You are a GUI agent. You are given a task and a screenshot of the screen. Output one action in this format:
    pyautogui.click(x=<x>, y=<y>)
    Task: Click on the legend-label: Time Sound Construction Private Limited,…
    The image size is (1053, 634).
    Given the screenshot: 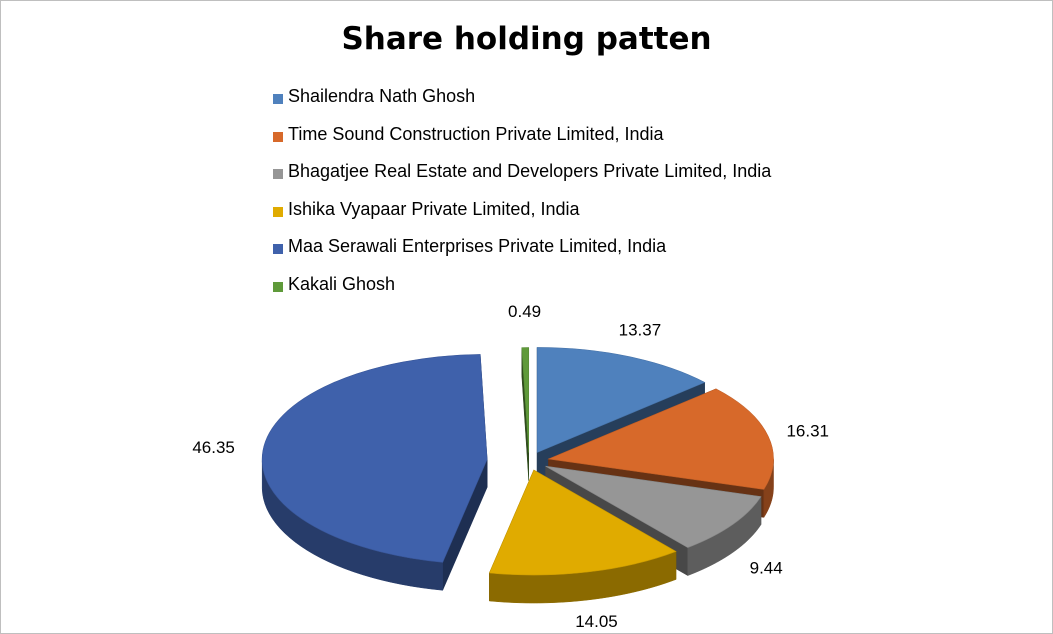 What is the action you would take?
    pyautogui.click(x=476, y=133)
    